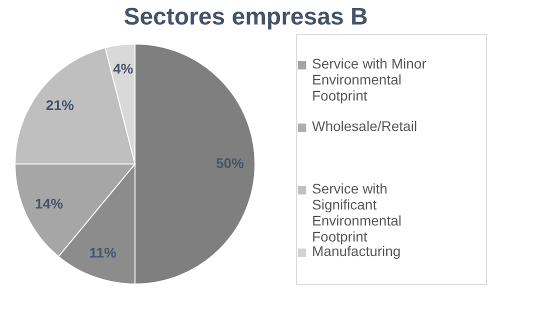  I want to click on data-label: 4%, so click(123, 68).